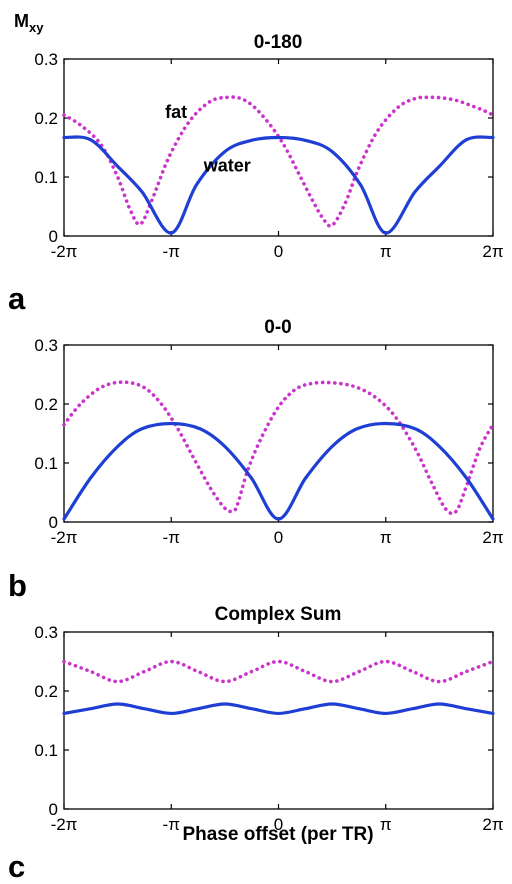 The height and width of the screenshot is (884, 512). I want to click on chart-title: 0-180, so click(278, 42).